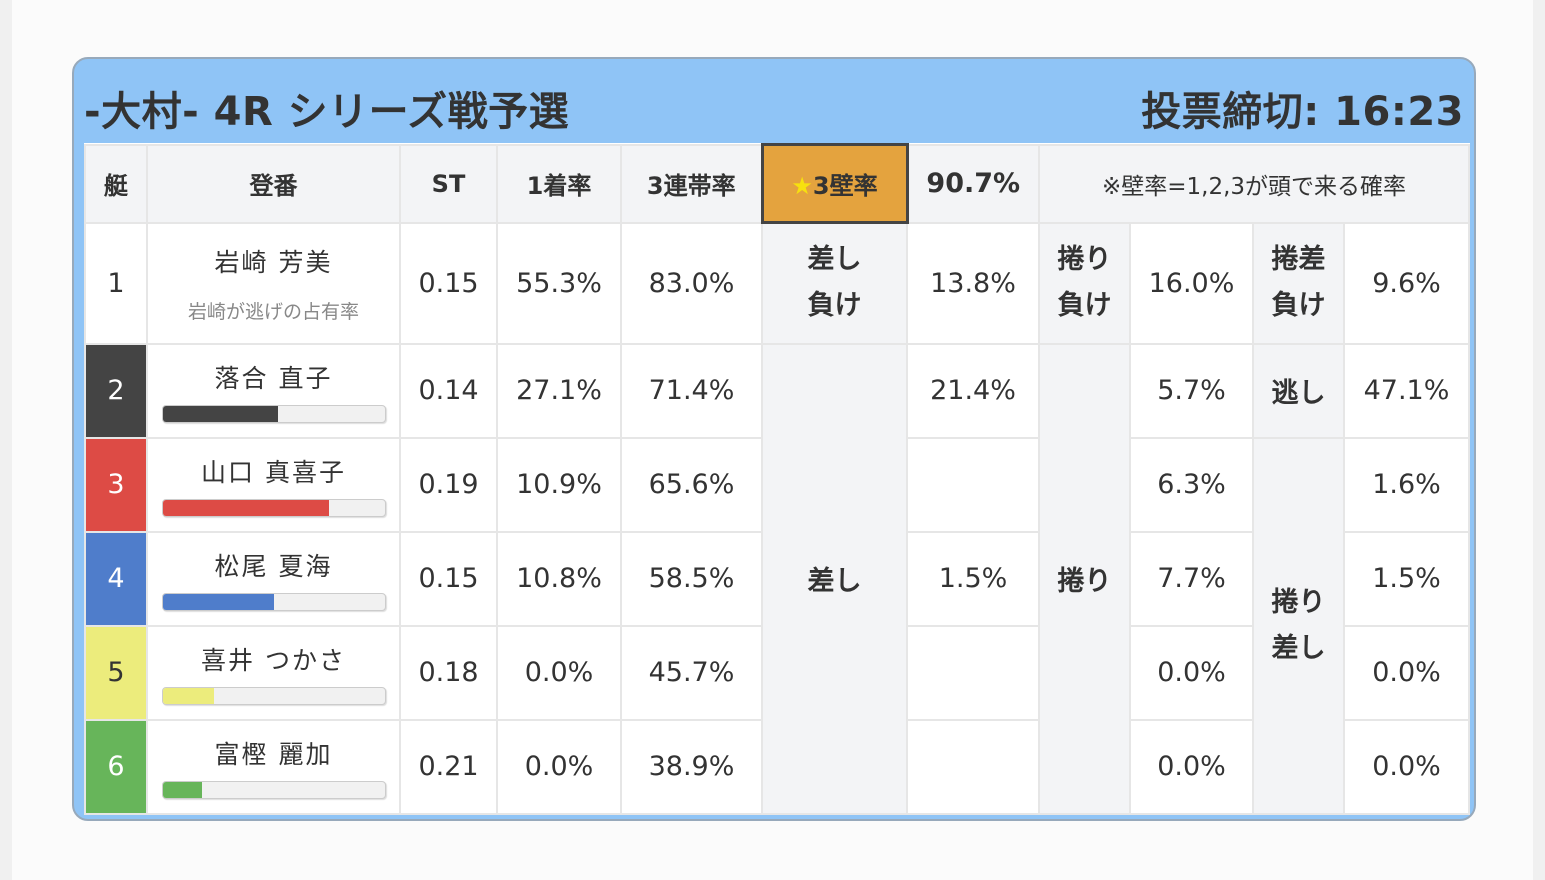  I want to click on value-1: 21.4%, so click(973, 390).